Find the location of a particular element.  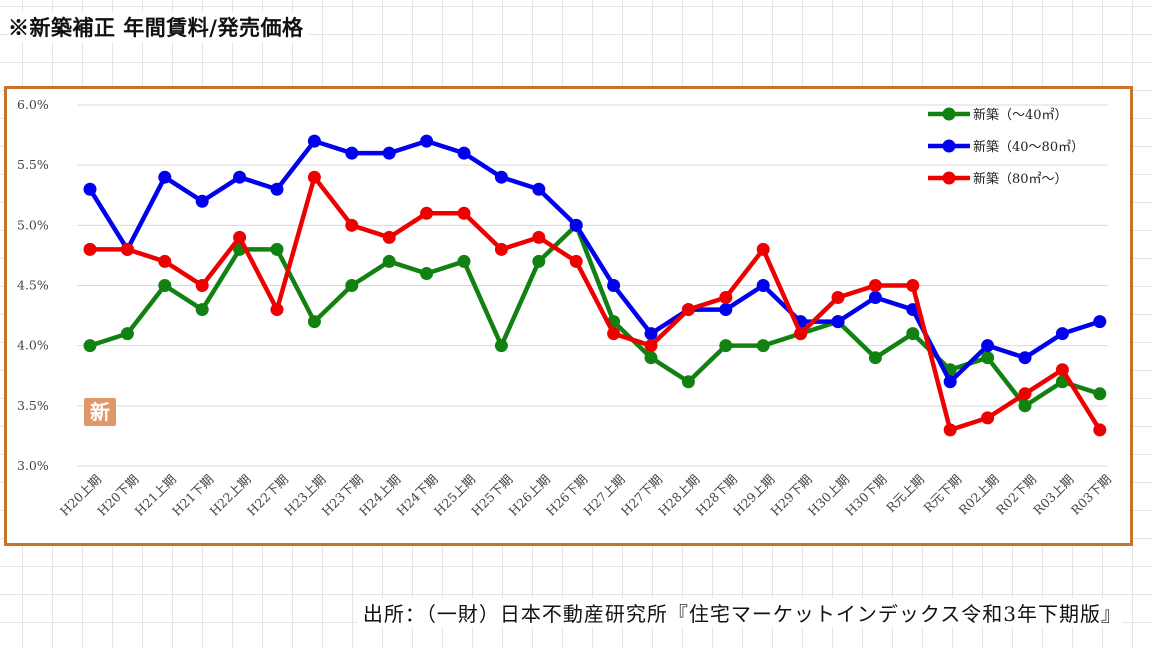

y-axis-ticks: 3.0% 3.5% 4.0% 4.5% 5.0% 5.5% 6.0% is located at coordinates (33, 285).